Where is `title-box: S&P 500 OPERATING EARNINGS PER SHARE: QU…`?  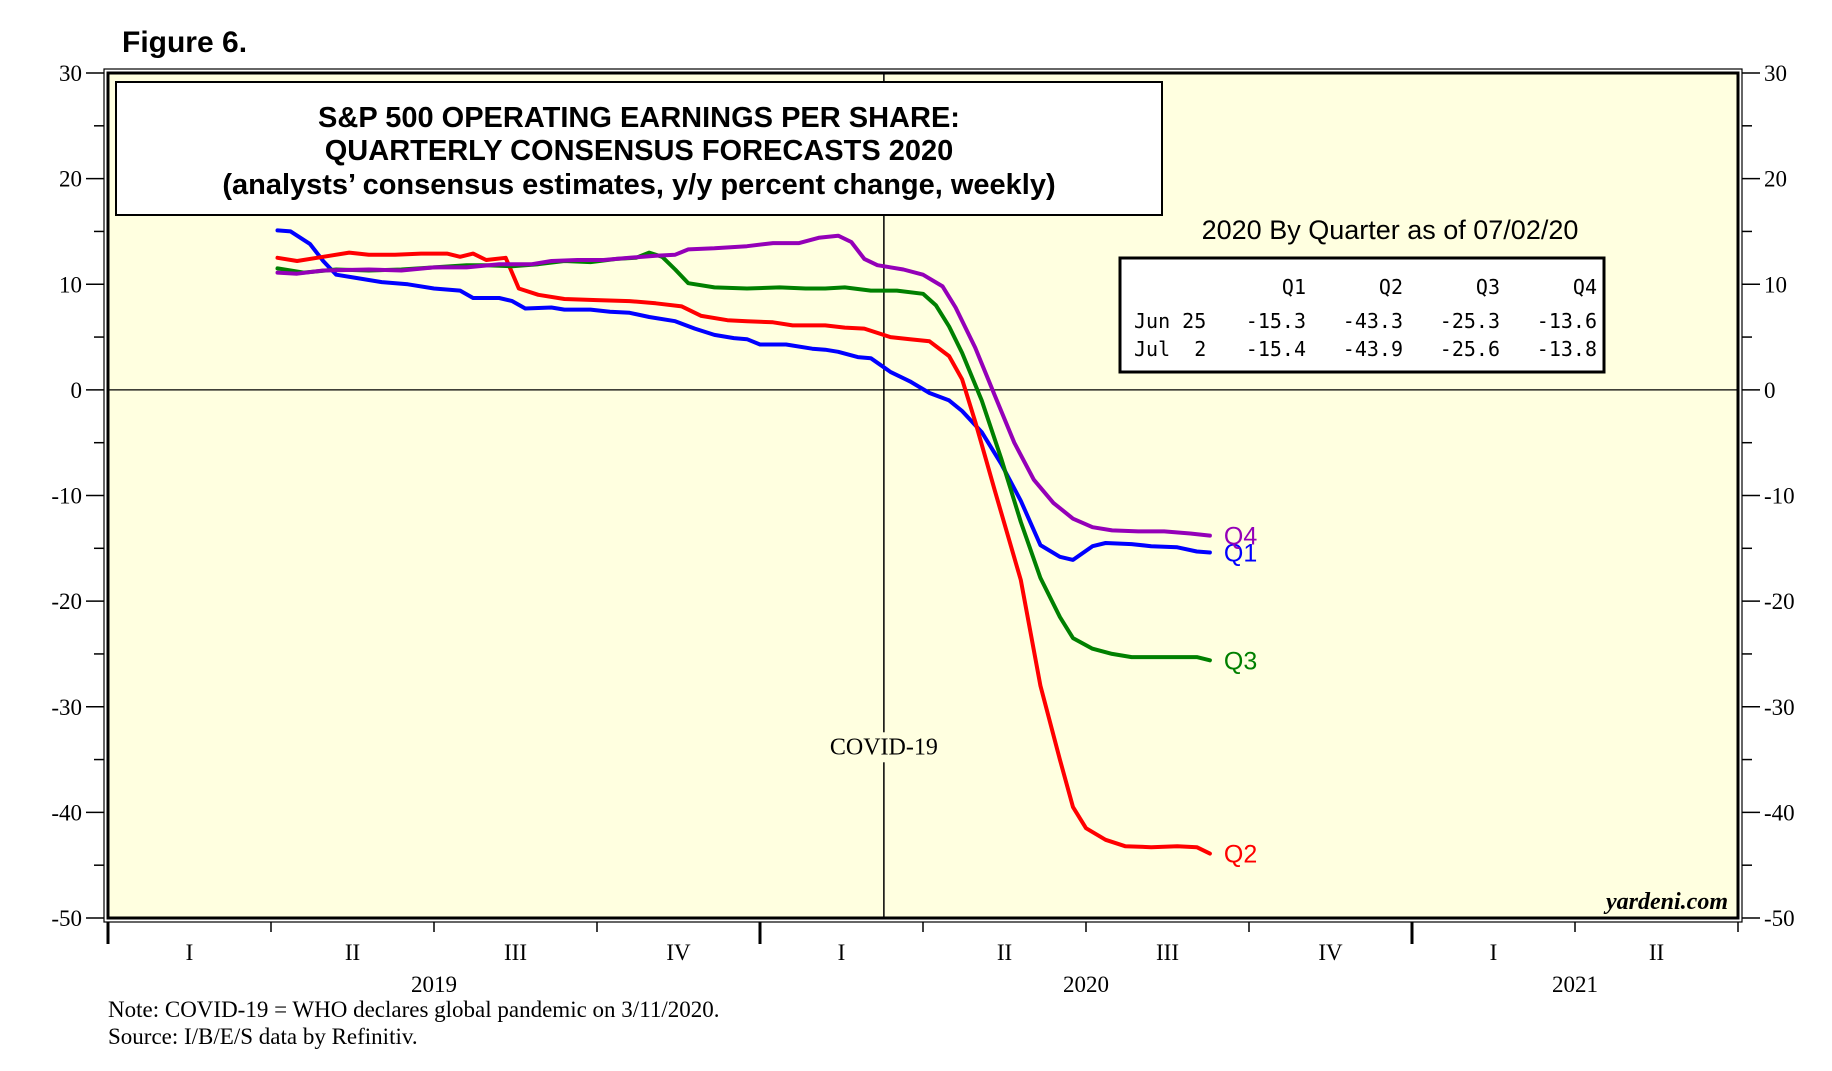 title-box: S&P 500 OPERATING EARNINGS PER SHARE: QU… is located at coordinates (639, 148).